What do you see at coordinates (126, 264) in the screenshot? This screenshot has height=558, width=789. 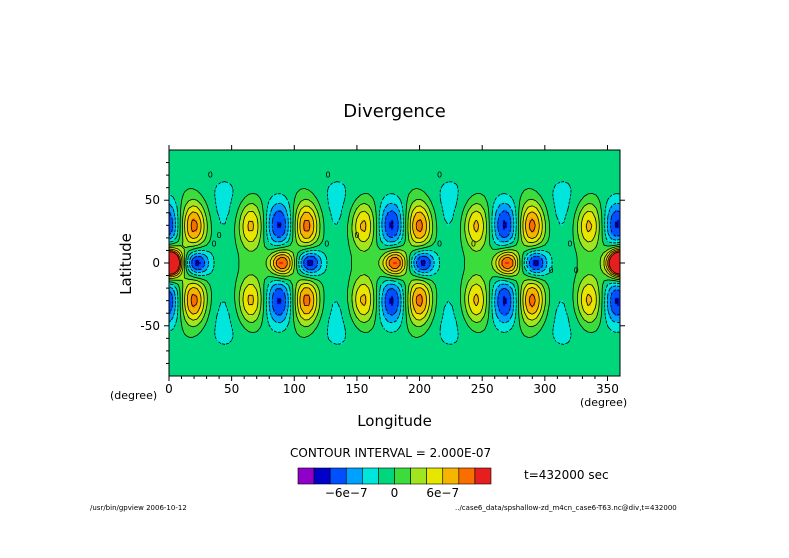 I see `y-axis-label: Latitude` at bounding box center [126, 264].